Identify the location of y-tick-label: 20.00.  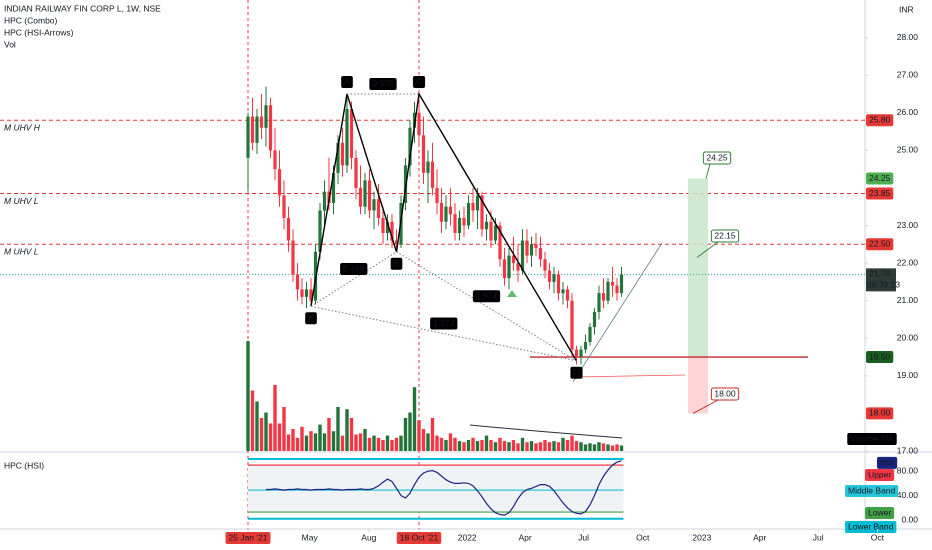
(908, 338).